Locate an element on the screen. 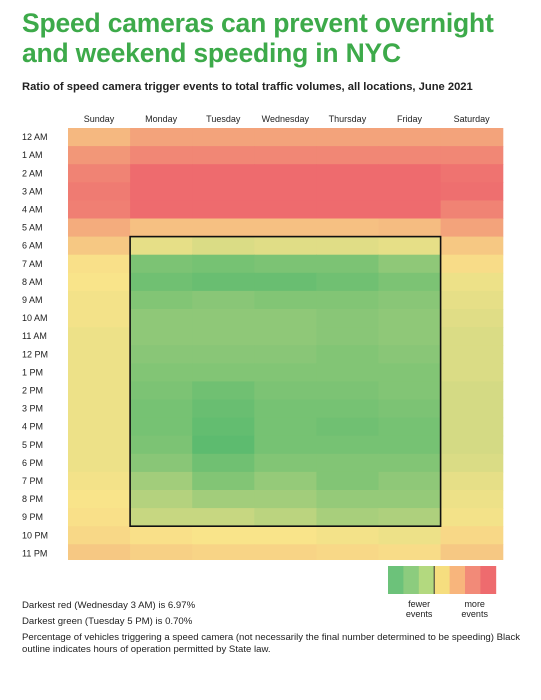  row-label: 10 PM is located at coordinates (35, 535).